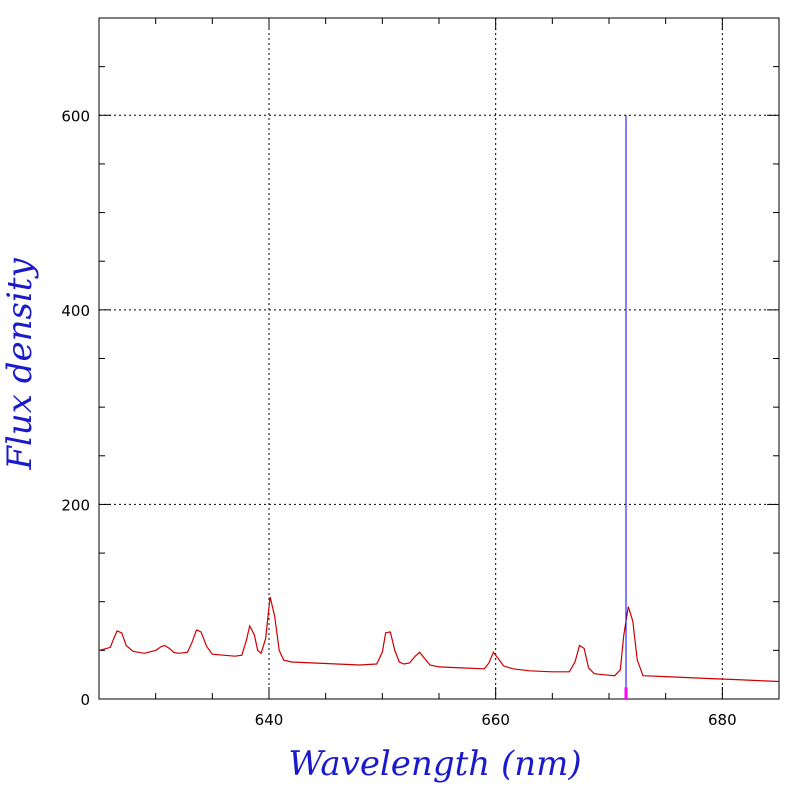 The width and height of the screenshot is (797, 797). I want to click on y-tick-label: 0, so click(85, 700).